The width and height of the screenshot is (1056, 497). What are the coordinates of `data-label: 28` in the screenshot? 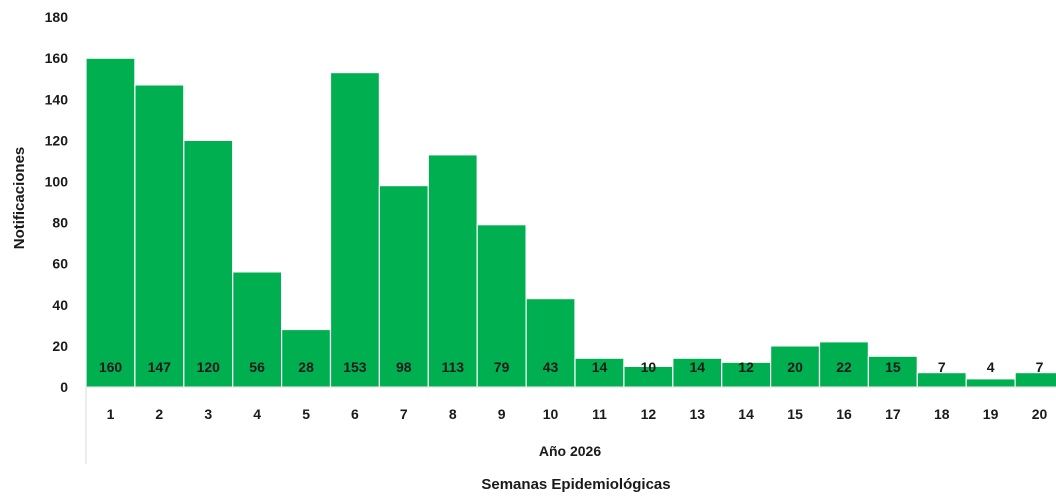 It's located at (306, 367).